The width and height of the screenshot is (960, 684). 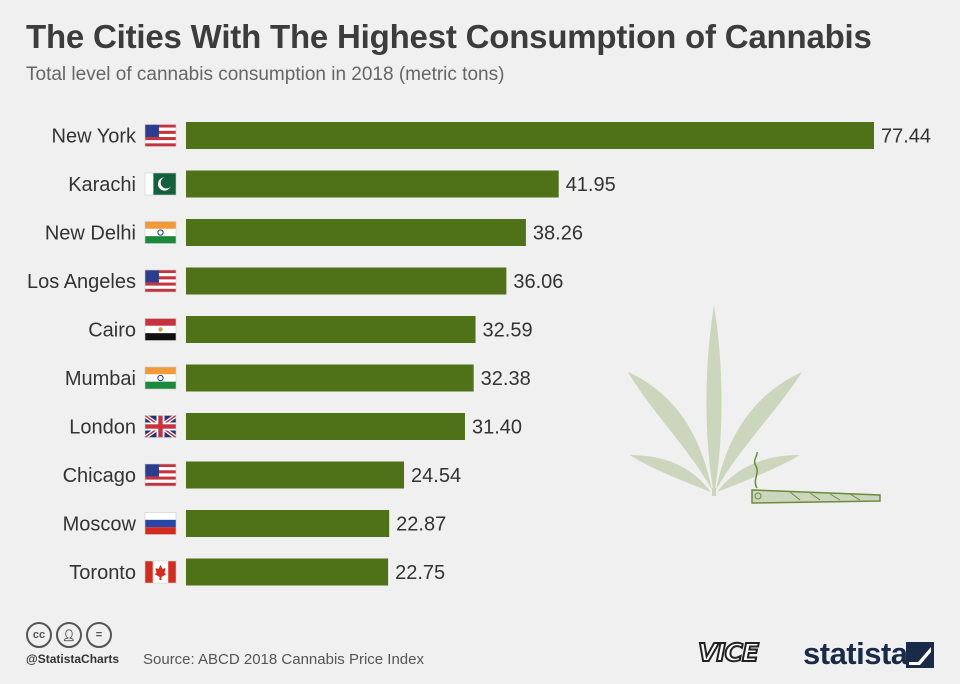 What do you see at coordinates (102, 573) in the screenshot?
I see `category-label: Toronto` at bounding box center [102, 573].